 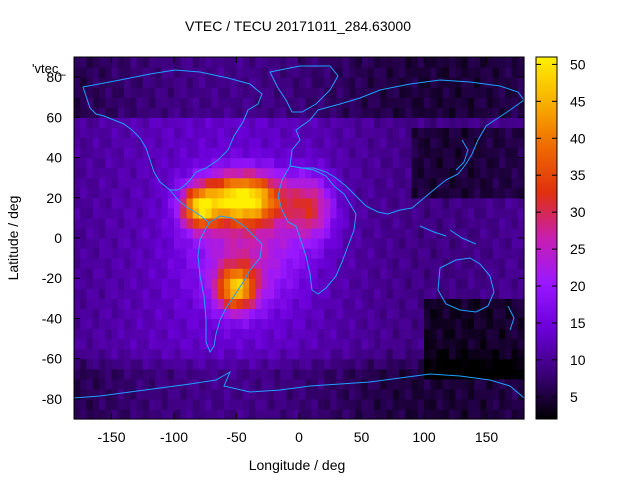 I want to click on colorbar-tick-label: 35, so click(x=578, y=175).